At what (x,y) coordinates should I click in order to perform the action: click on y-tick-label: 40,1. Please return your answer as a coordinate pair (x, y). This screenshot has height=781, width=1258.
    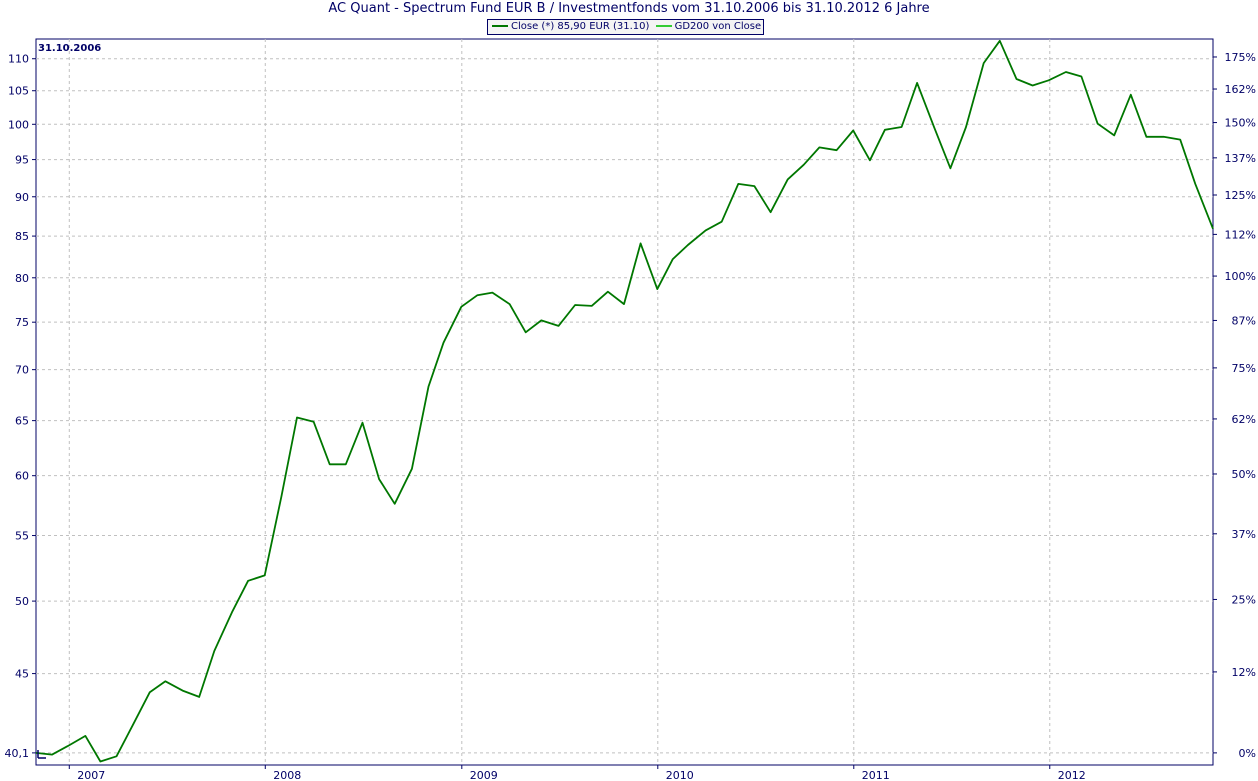
    Looking at the image, I should click on (17, 753).